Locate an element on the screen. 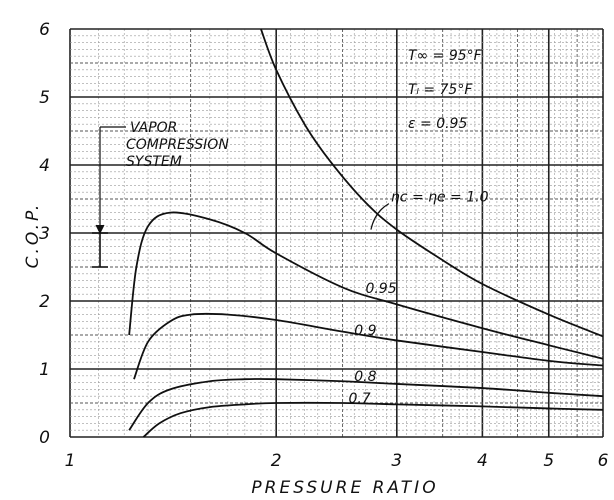 This screenshot has height=500, width=614. series-label: 0.95 is located at coordinates (380, 289).